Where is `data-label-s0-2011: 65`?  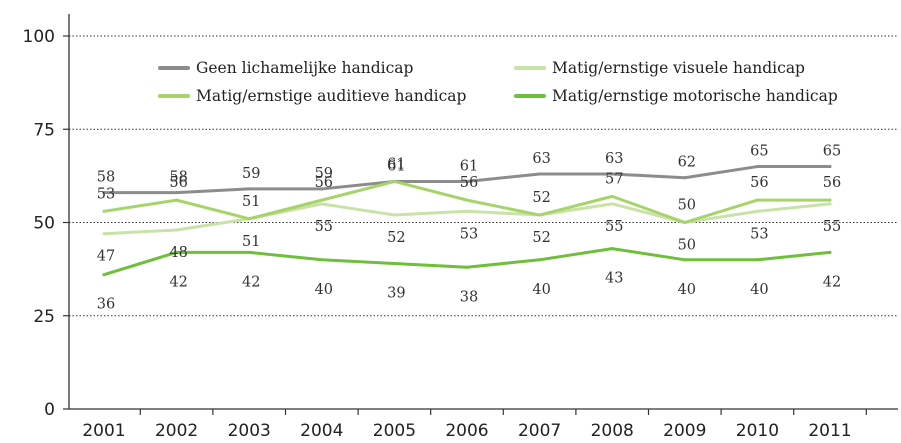 data-label-s0-2011: 65 is located at coordinates (832, 152).